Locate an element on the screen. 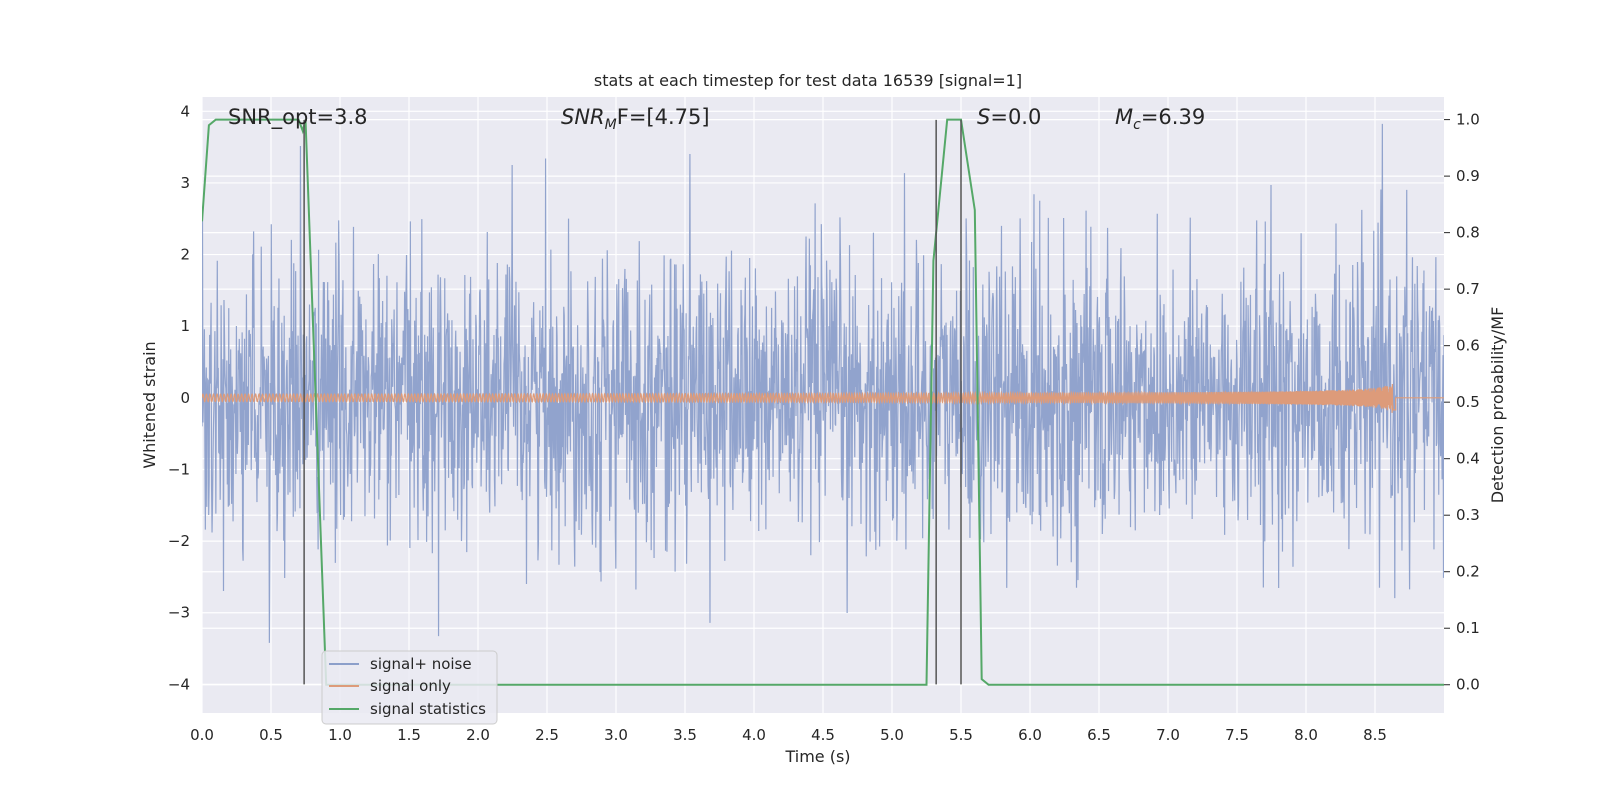 The width and height of the screenshot is (1600, 800). x-tick-label: 0.0 is located at coordinates (202, 735).